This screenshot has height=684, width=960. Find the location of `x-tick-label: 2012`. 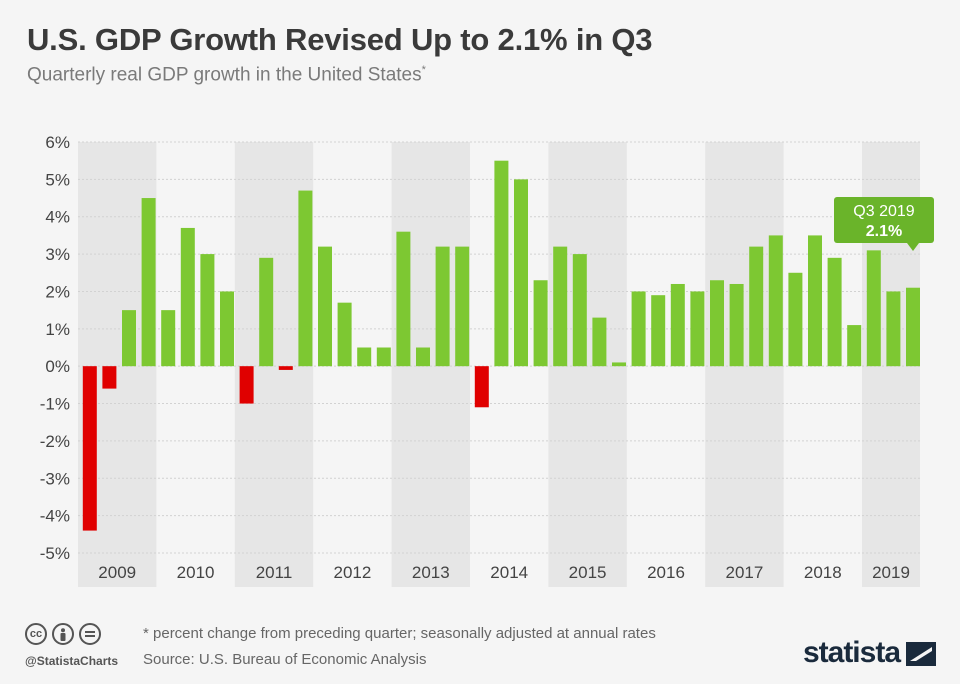

x-tick-label: 2012 is located at coordinates (352, 572).